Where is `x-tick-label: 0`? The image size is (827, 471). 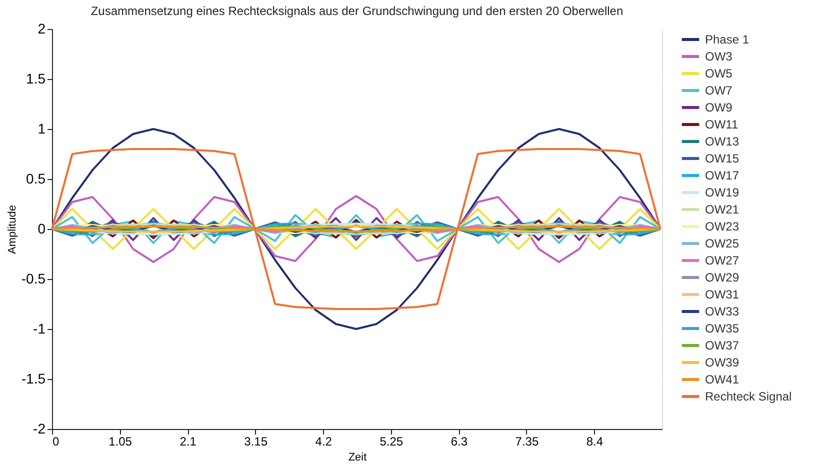
x-tick-label: 0 is located at coordinates (56, 441).